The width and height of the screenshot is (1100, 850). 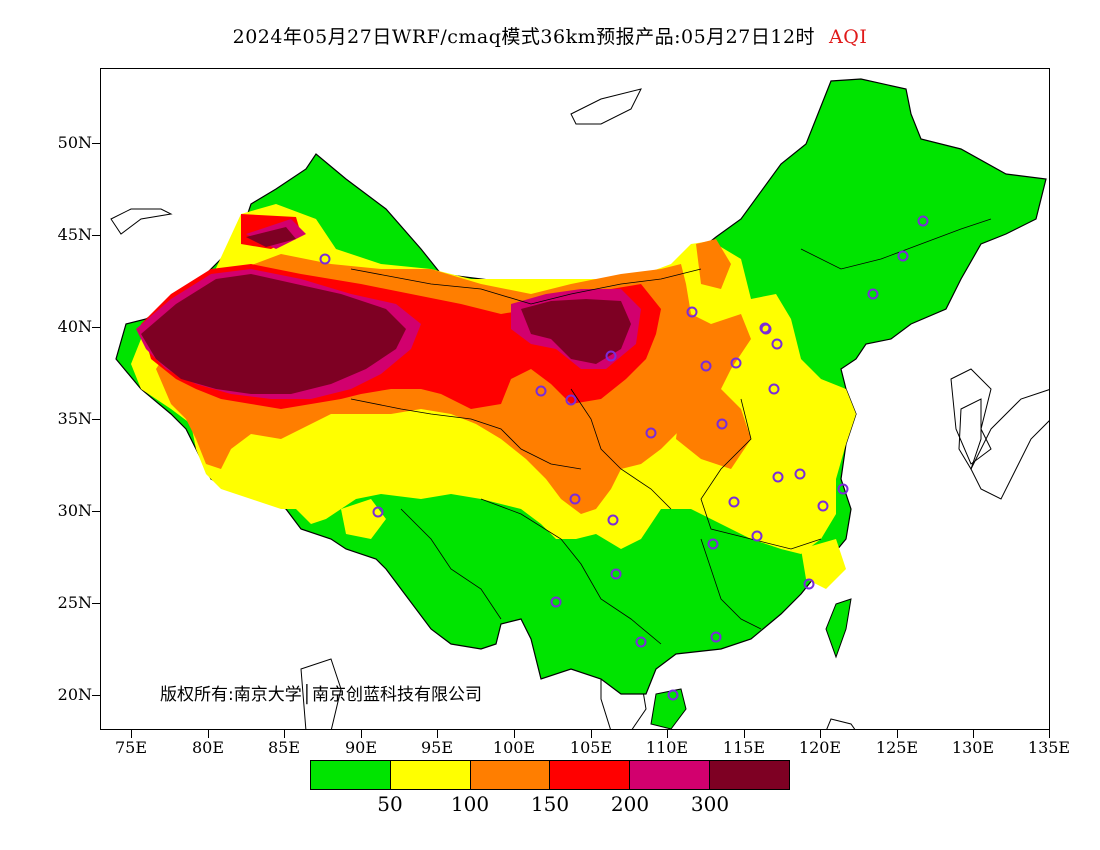 What do you see at coordinates (713, 429) in the screenshot?
I see `aqi-patch-orange-east` at bounding box center [713, 429].